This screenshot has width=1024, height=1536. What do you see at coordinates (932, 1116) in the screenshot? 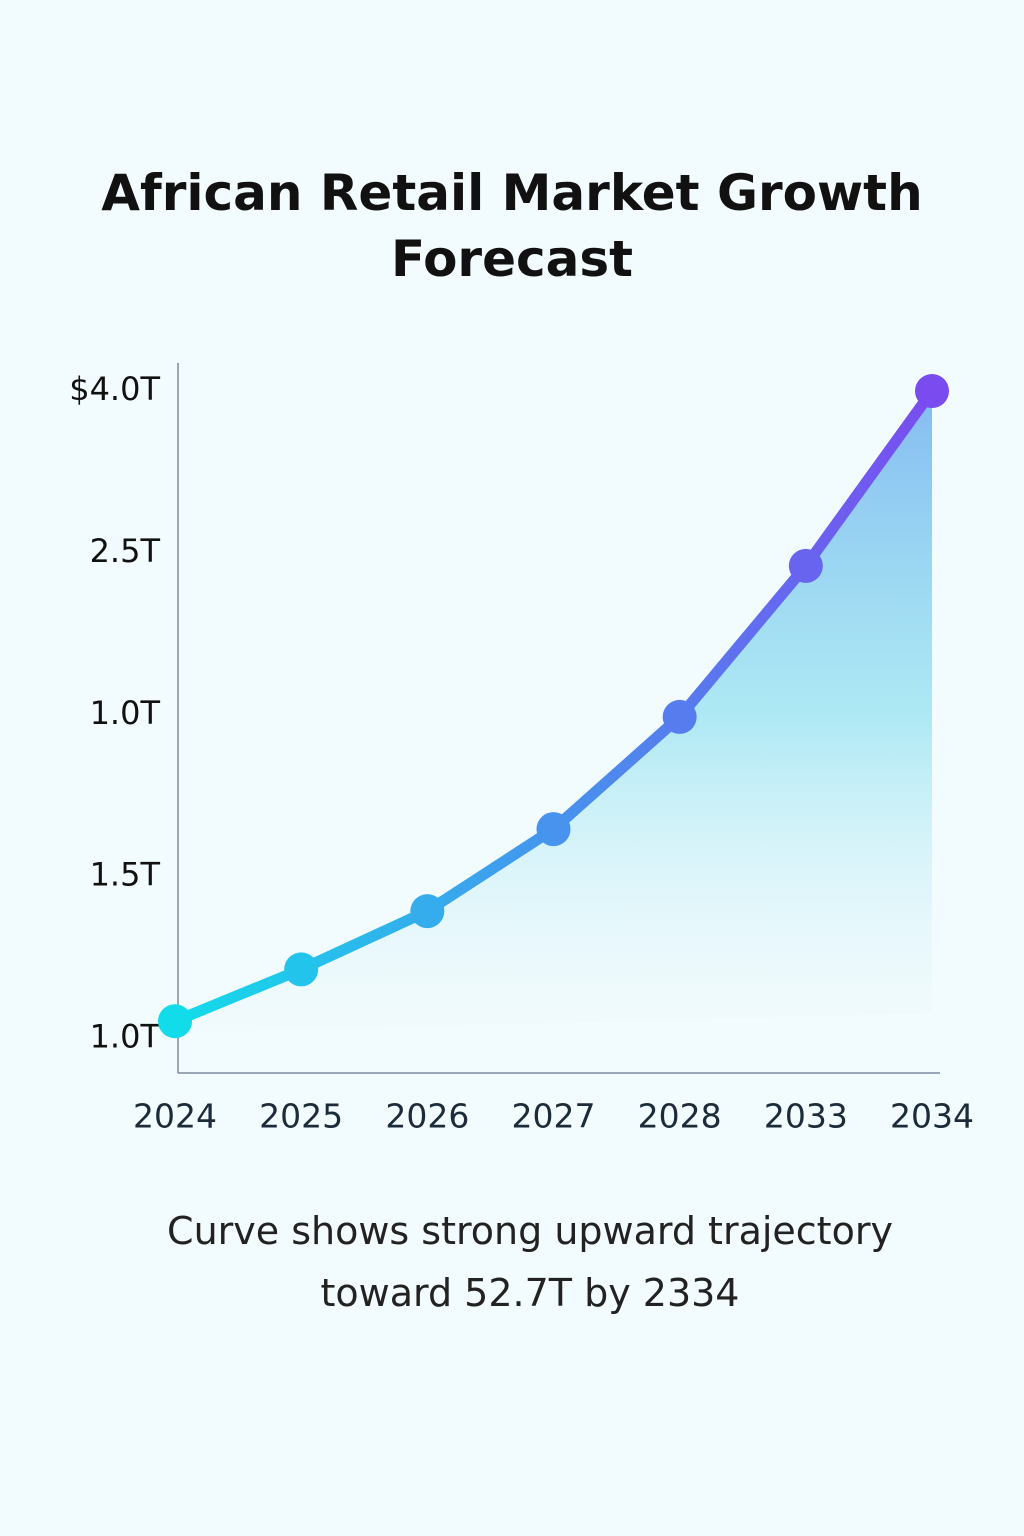
I see `x-tick-label: 2034` at bounding box center [932, 1116].